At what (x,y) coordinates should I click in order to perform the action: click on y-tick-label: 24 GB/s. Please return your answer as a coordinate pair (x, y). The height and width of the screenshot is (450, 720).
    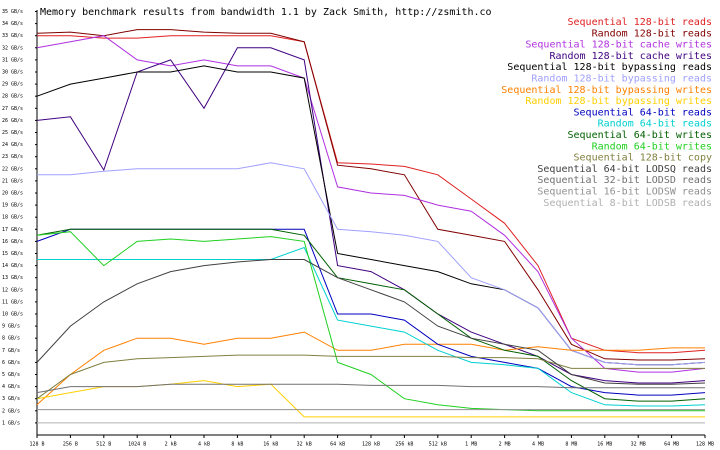
    Looking at the image, I should click on (12, 145).